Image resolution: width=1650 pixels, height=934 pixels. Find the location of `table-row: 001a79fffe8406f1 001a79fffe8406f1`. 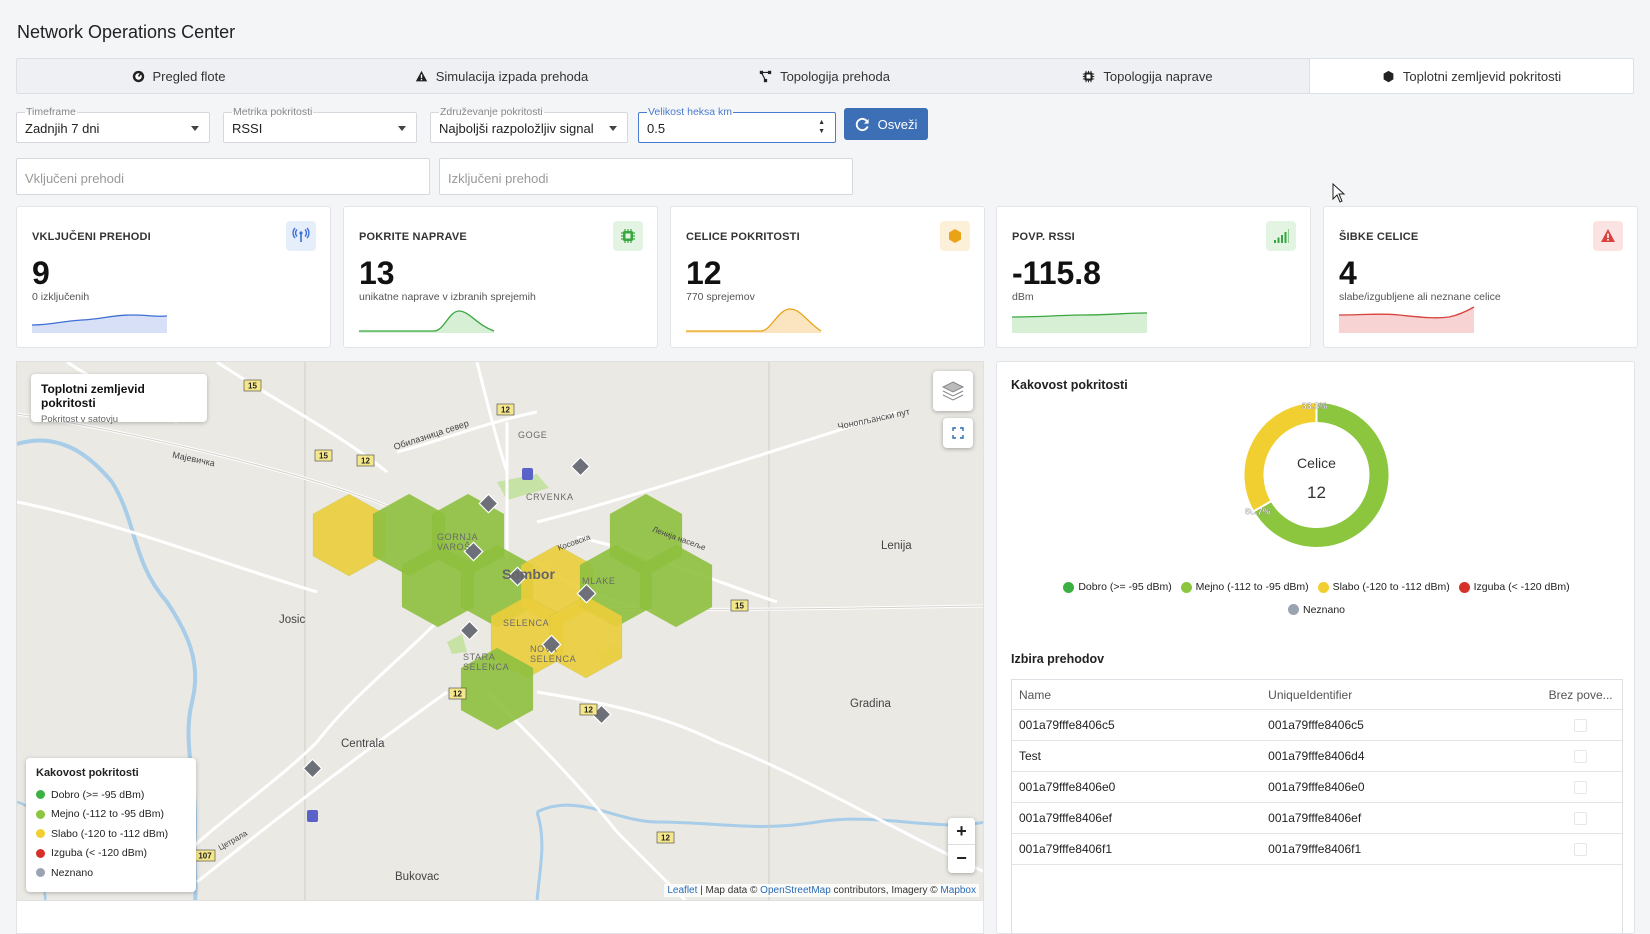

table-row: 001a79fffe8406f1 001a79fffe8406f1 is located at coordinates (1317, 849).